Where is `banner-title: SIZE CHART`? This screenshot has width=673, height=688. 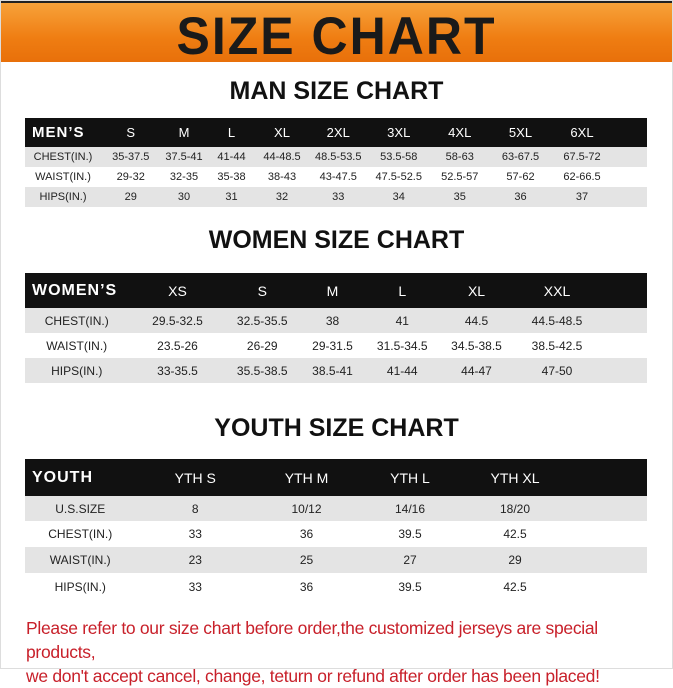 banner-title: SIZE CHART is located at coordinates (336, 36).